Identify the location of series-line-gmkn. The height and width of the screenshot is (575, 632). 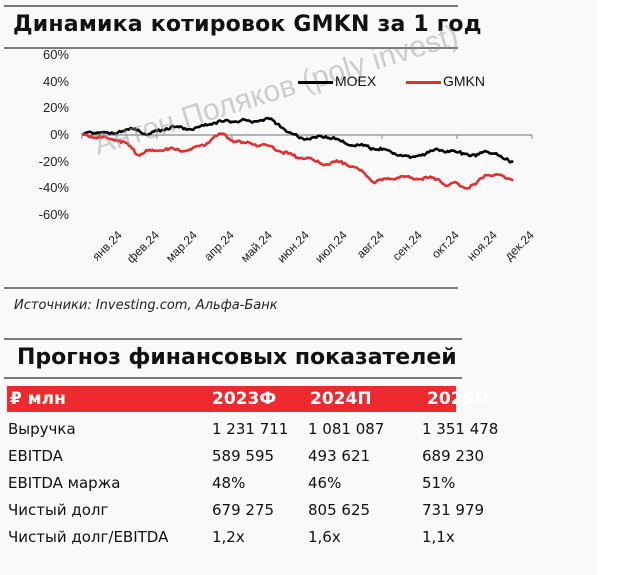
(297, 161).